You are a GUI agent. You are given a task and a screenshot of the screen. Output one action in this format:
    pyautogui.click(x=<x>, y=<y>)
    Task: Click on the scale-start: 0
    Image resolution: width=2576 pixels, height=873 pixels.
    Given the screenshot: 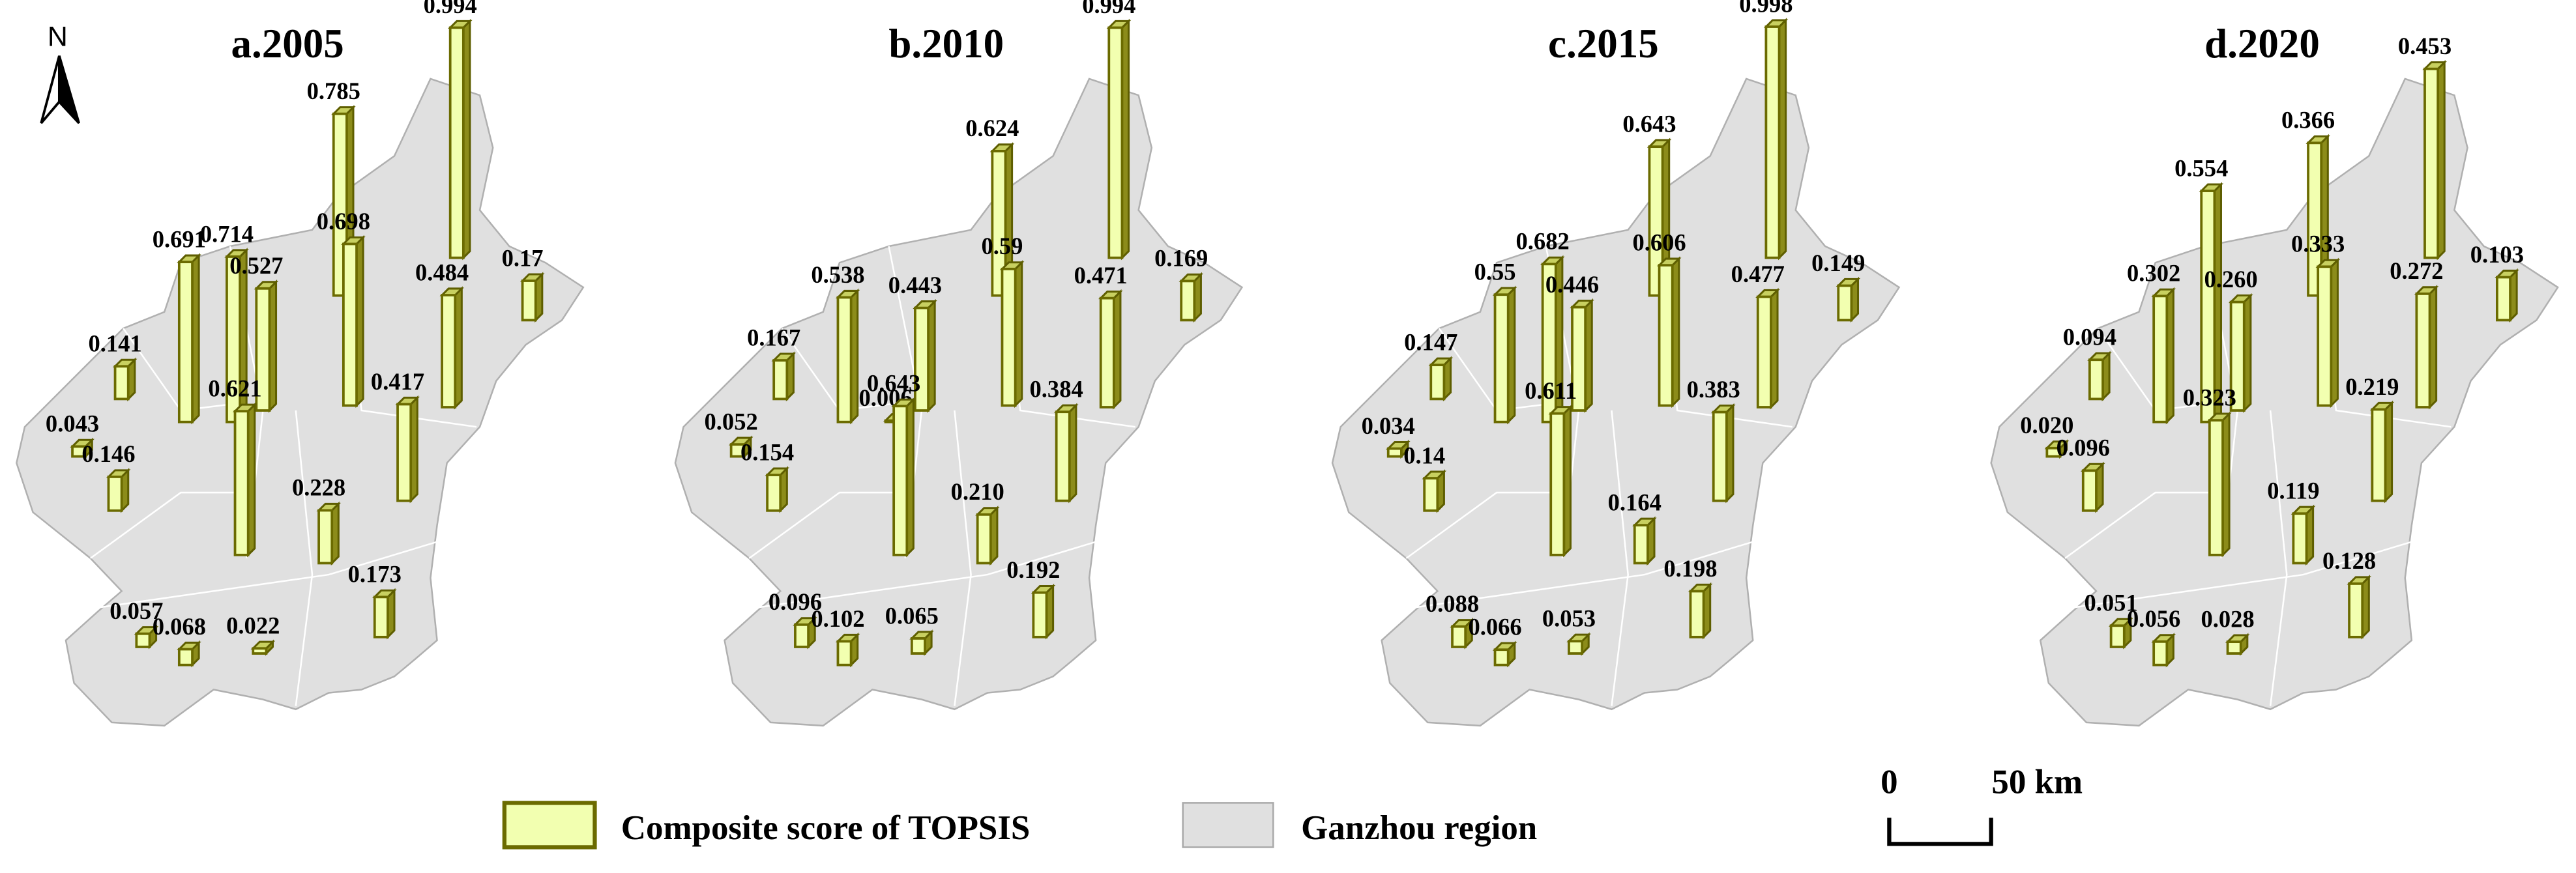 What is the action you would take?
    pyautogui.click(x=1889, y=782)
    